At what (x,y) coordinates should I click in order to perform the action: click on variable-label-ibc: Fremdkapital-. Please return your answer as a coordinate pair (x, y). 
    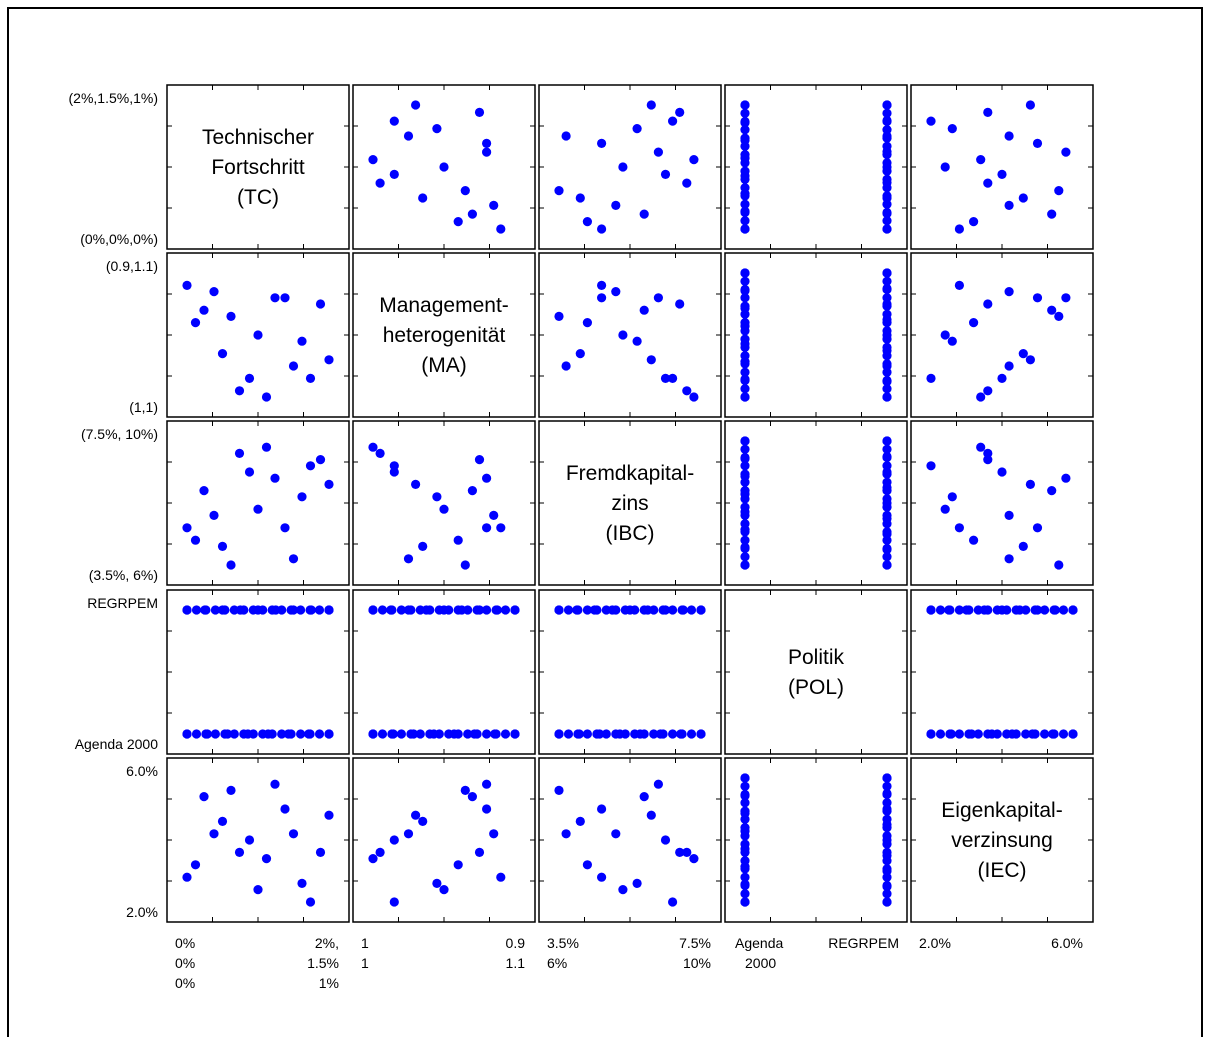
    Looking at the image, I should click on (630, 473).